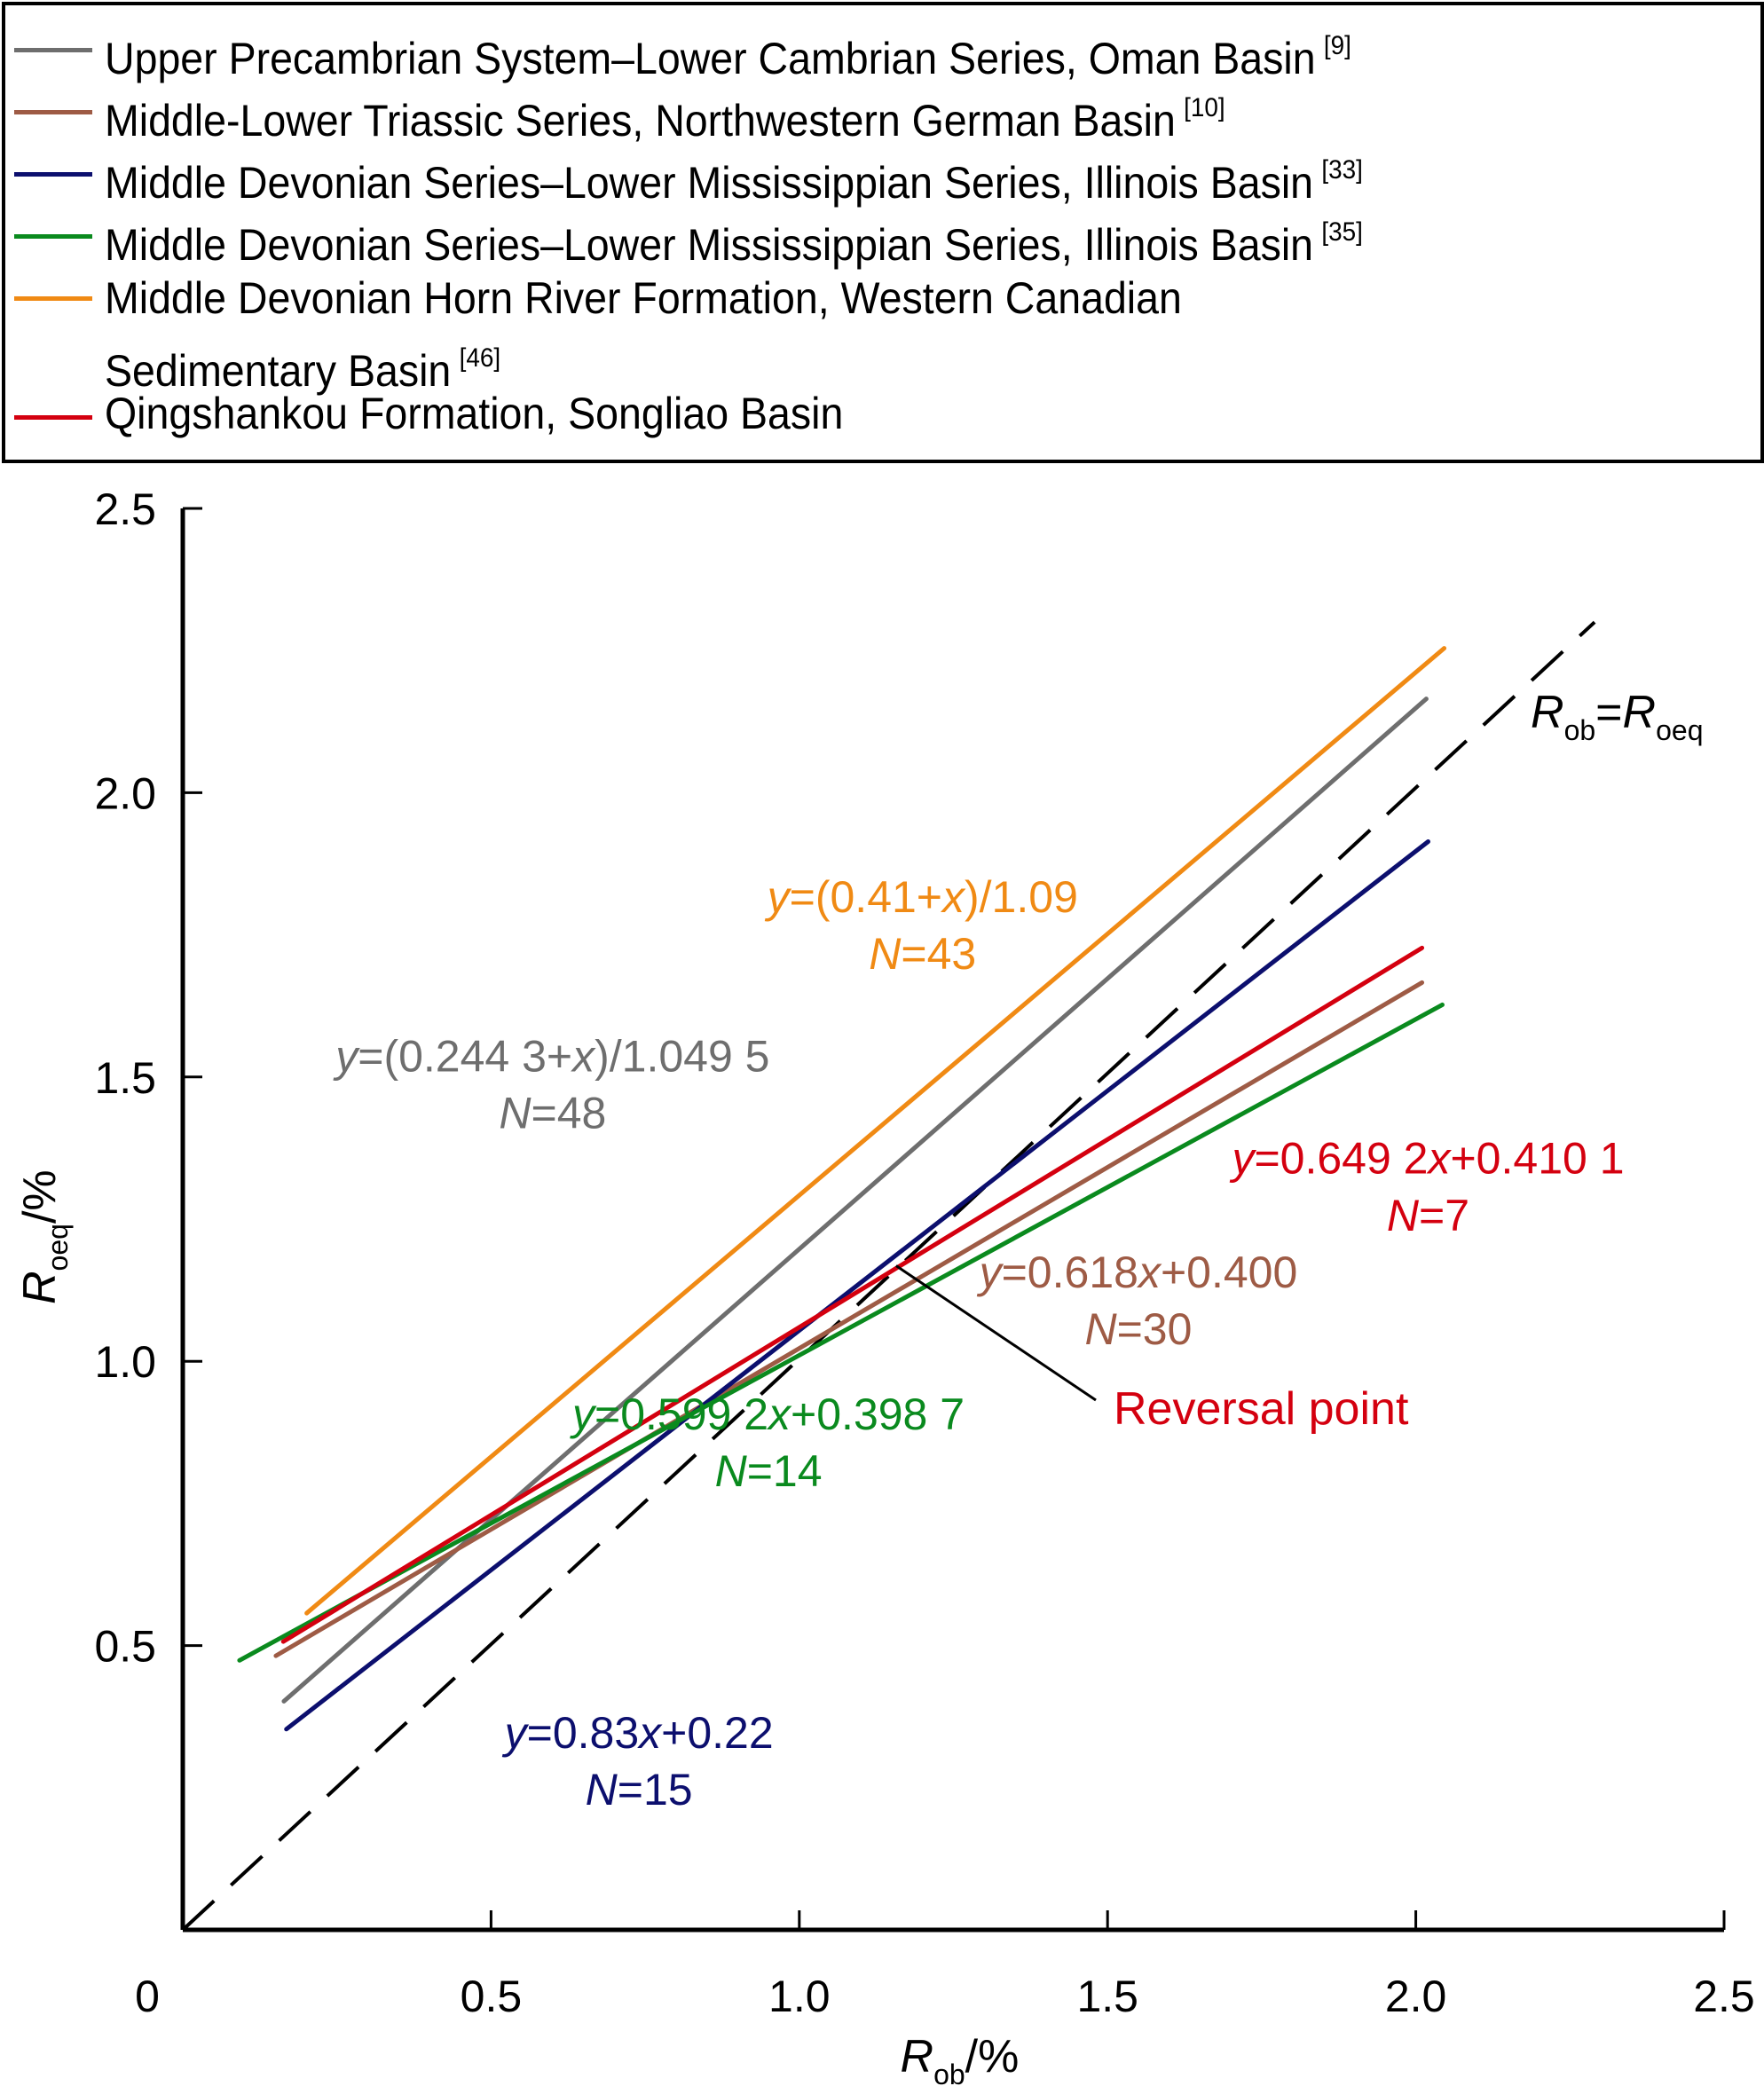  What do you see at coordinates (125, 1078) in the screenshot?
I see `y-tick-label: 1.5` at bounding box center [125, 1078].